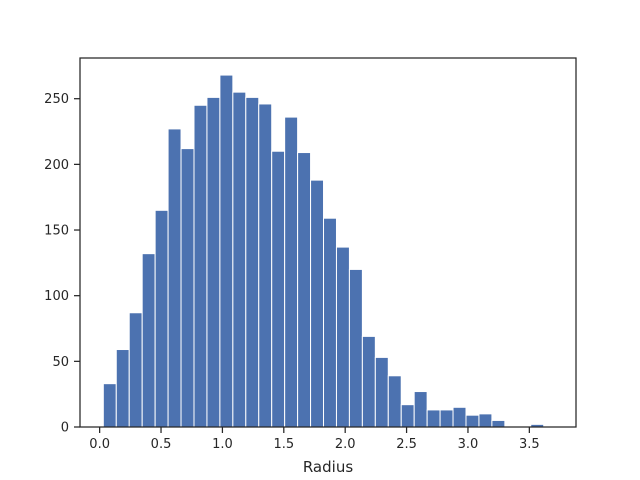  I want to click on x-tick-label: 3.5, so click(529, 444).